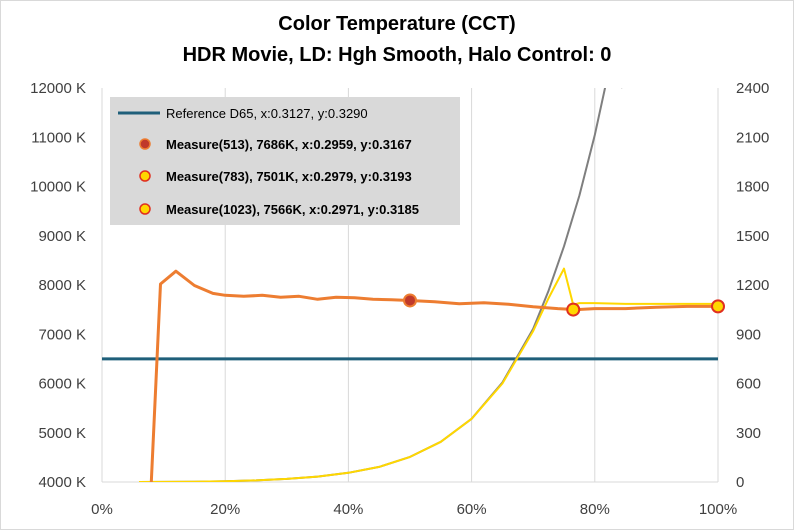 The height and width of the screenshot is (530, 794). Describe the element at coordinates (595, 509) in the screenshot. I see `x-tick-label: 80%` at that location.